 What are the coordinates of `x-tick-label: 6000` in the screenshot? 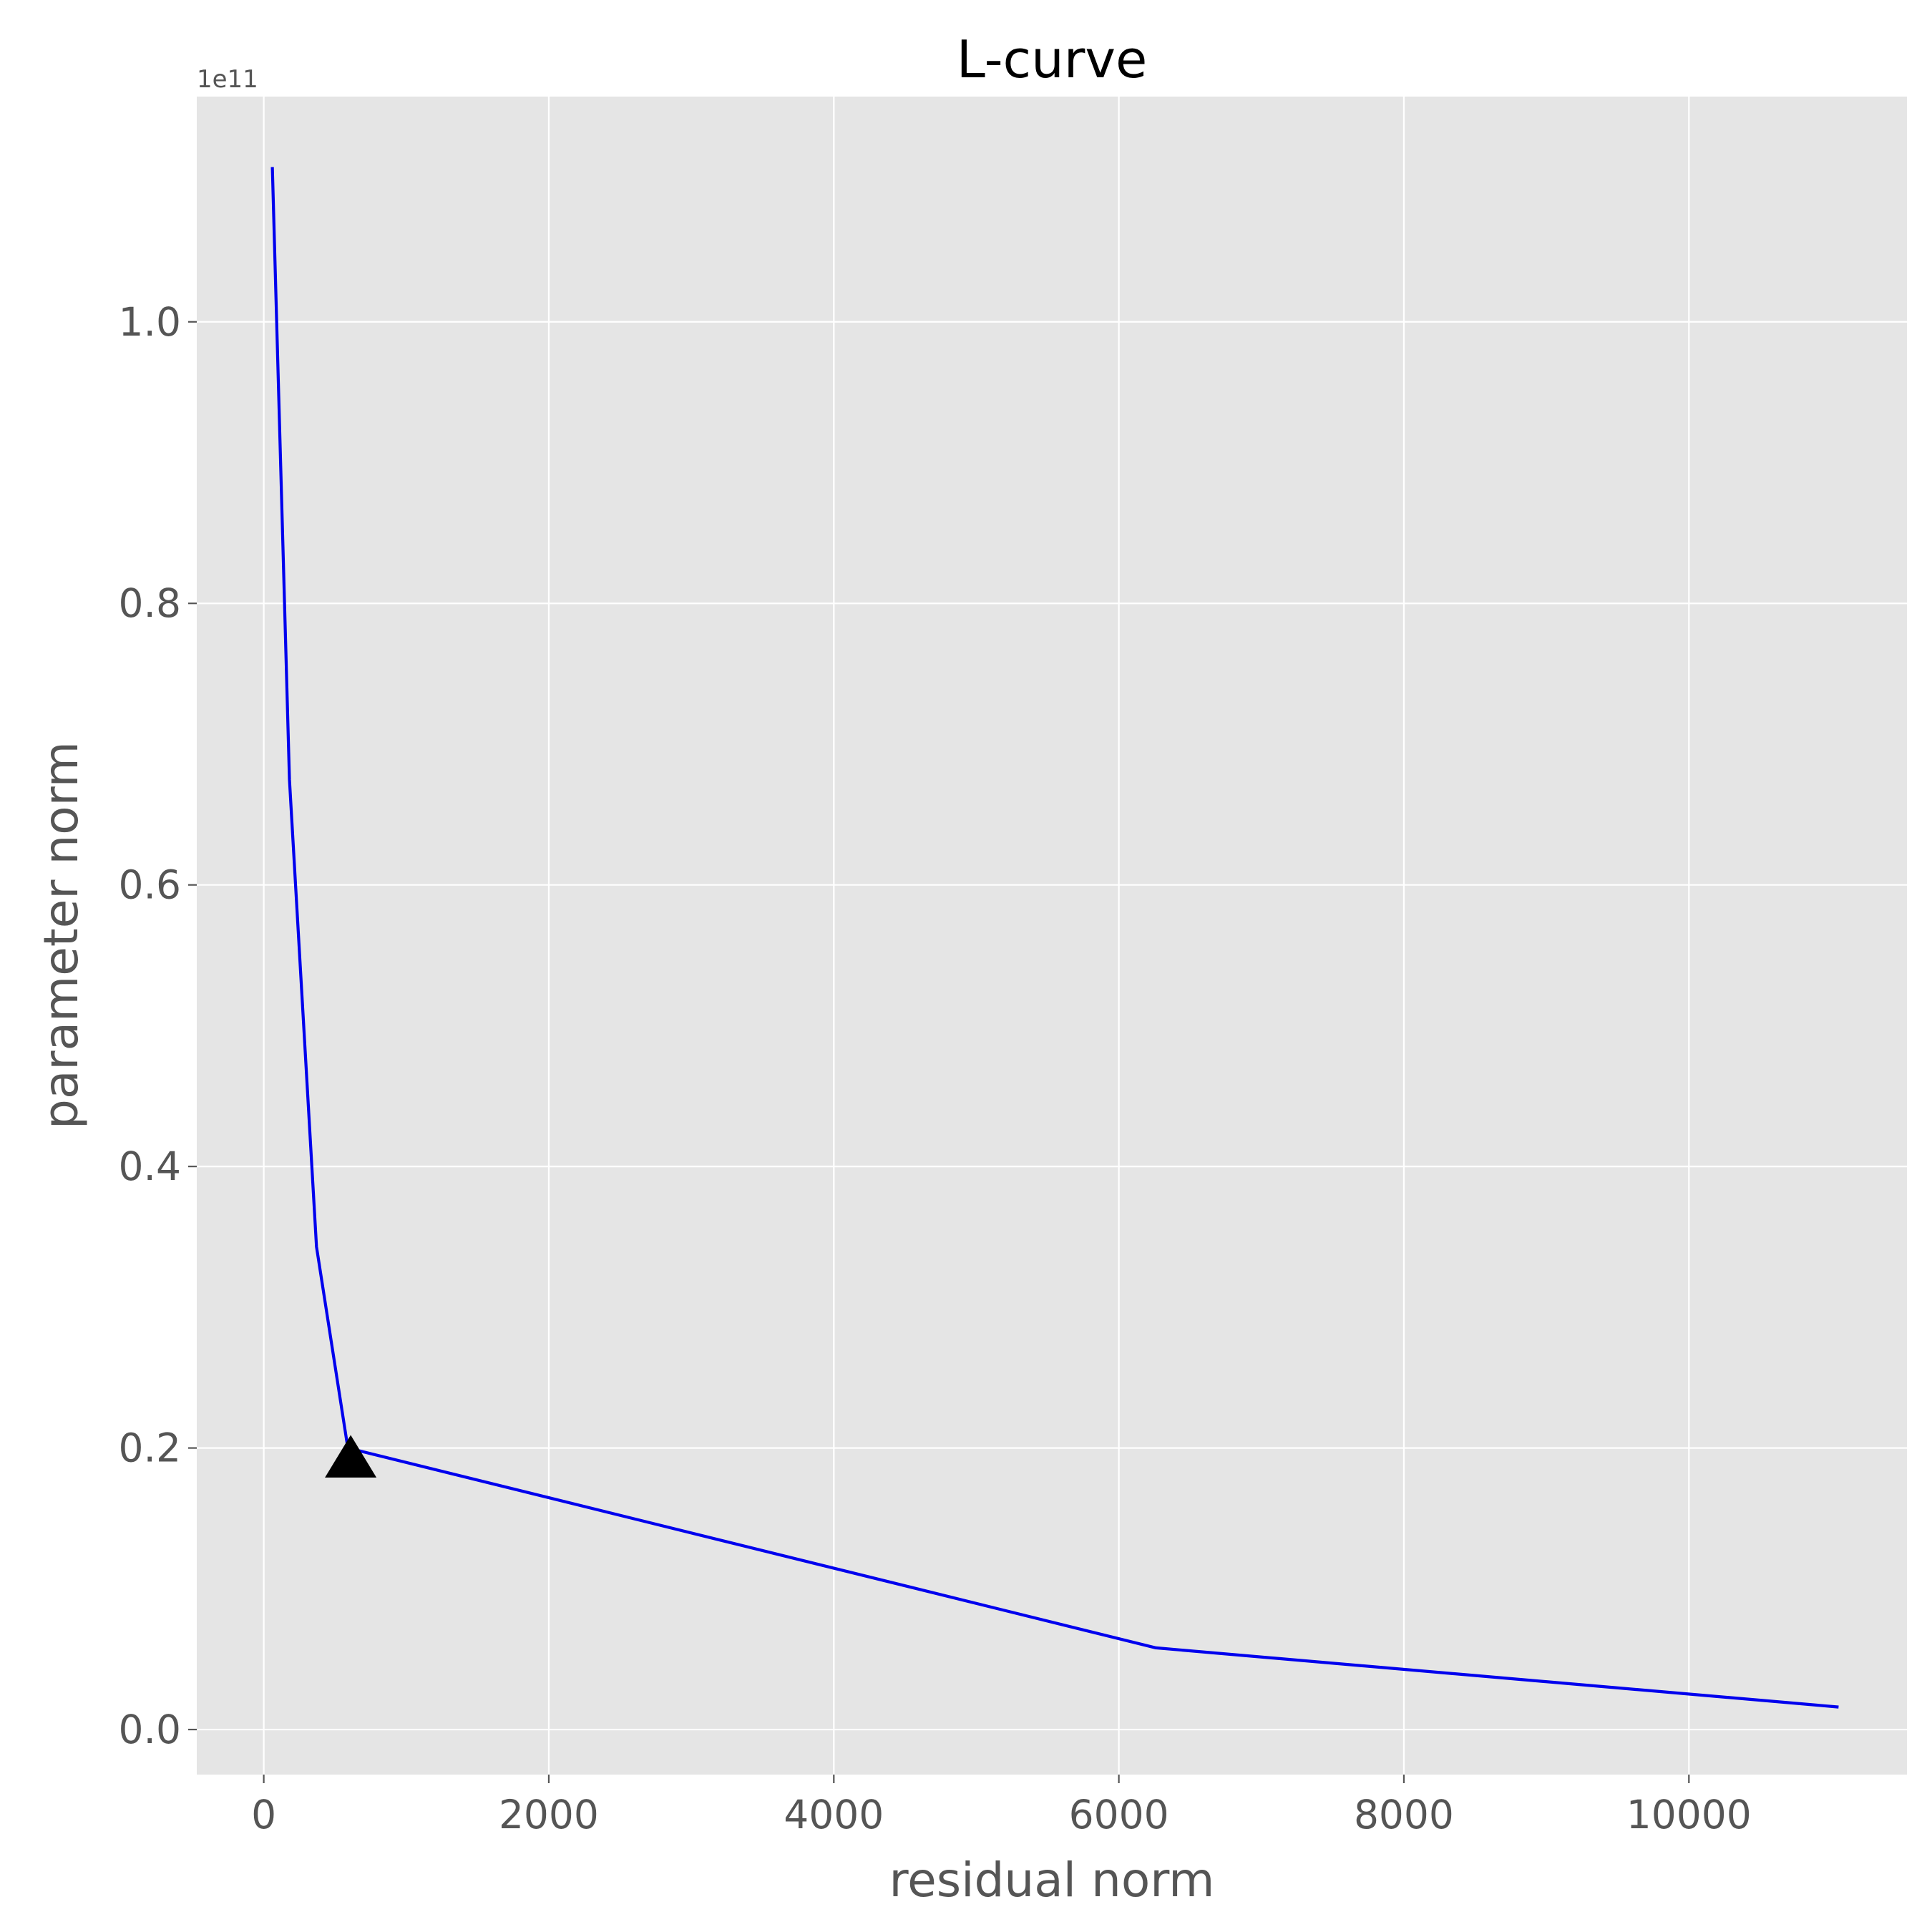 It's located at (1119, 1815).